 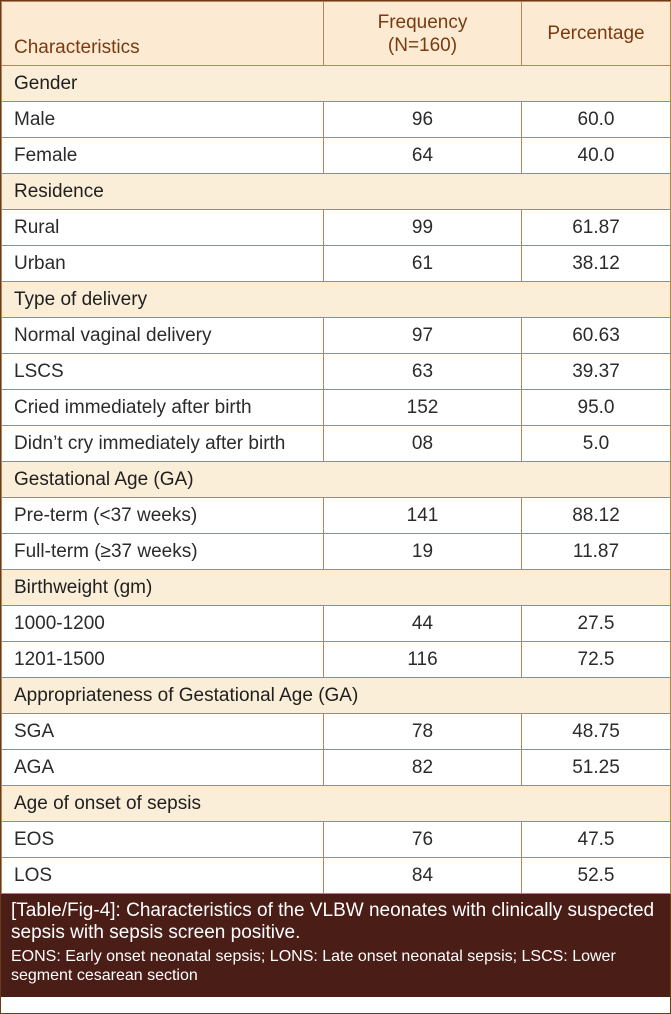 I want to click on row-label: EOS, so click(x=162, y=839).